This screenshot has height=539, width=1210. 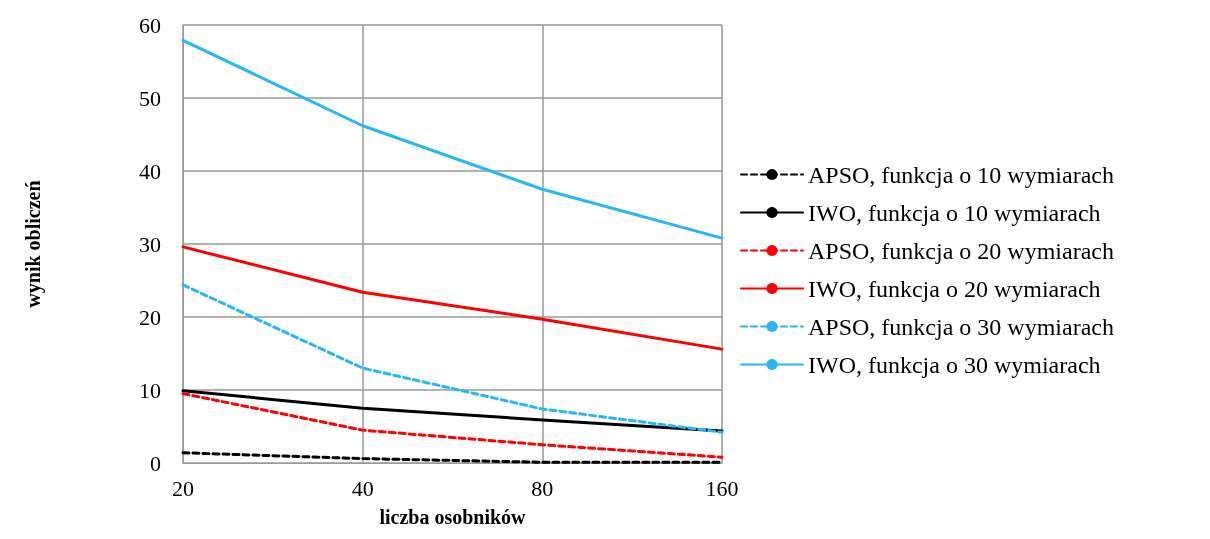 I want to click on y-tick-label: 60, so click(x=150, y=25).